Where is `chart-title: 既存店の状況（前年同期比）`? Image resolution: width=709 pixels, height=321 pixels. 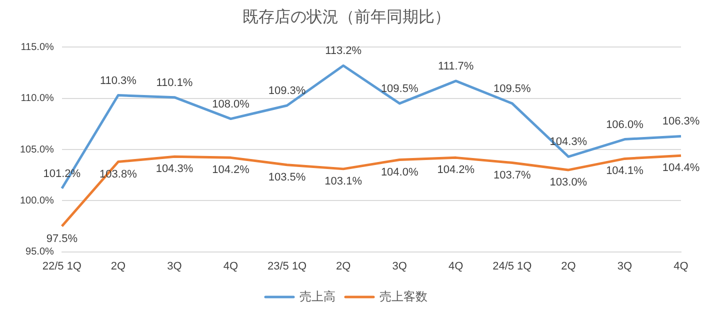 chart-title: 既存店の状況（前年同期比） is located at coordinates (346, 17).